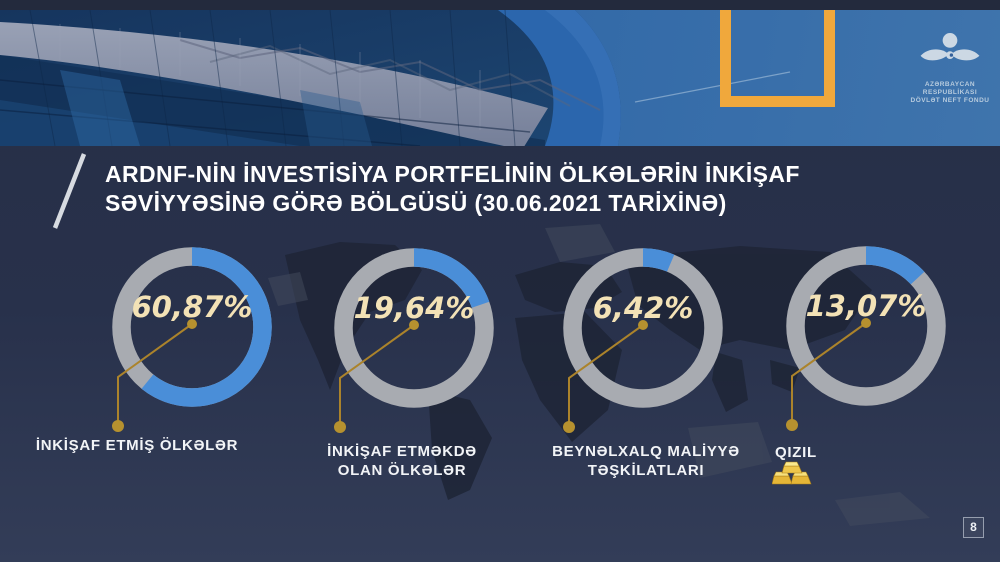  What do you see at coordinates (950, 47) in the screenshot?
I see `sofaz-emblem-icon` at bounding box center [950, 47].